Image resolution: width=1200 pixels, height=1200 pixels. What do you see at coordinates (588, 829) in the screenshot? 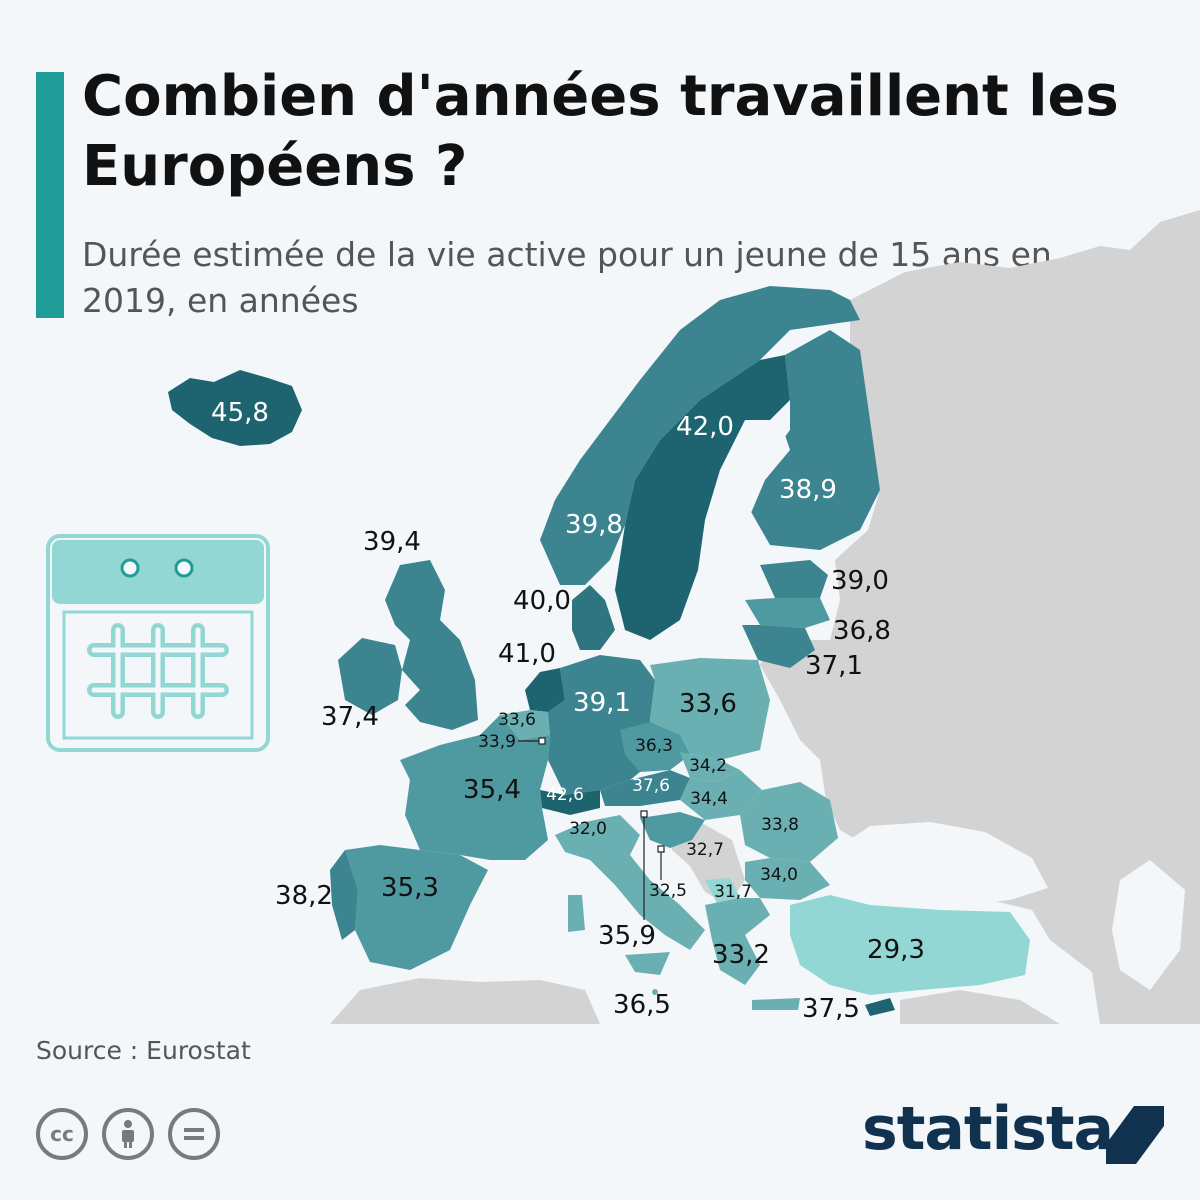
I see `label-slovenia-italy: 32,0` at bounding box center [588, 829].